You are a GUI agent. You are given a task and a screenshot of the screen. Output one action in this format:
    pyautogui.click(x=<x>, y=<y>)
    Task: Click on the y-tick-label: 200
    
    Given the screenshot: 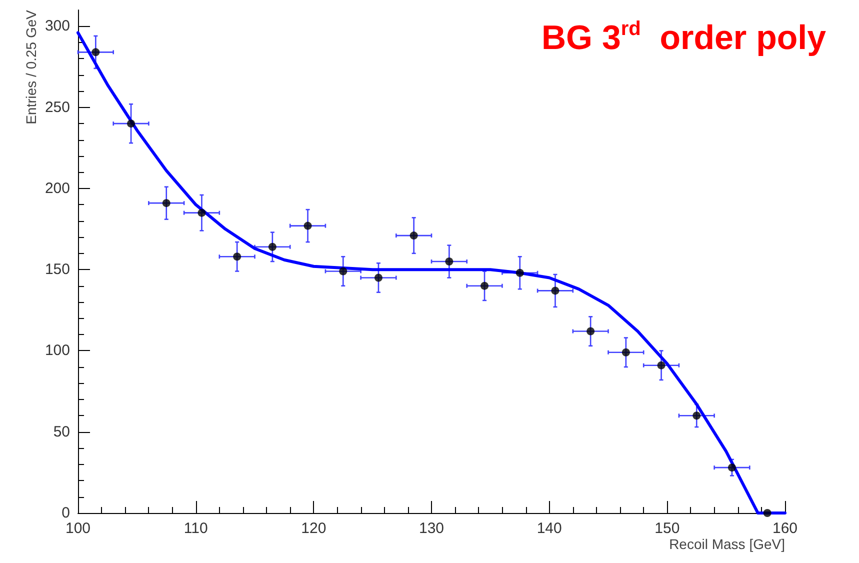 What is the action you would take?
    pyautogui.click(x=57, y=188)
    